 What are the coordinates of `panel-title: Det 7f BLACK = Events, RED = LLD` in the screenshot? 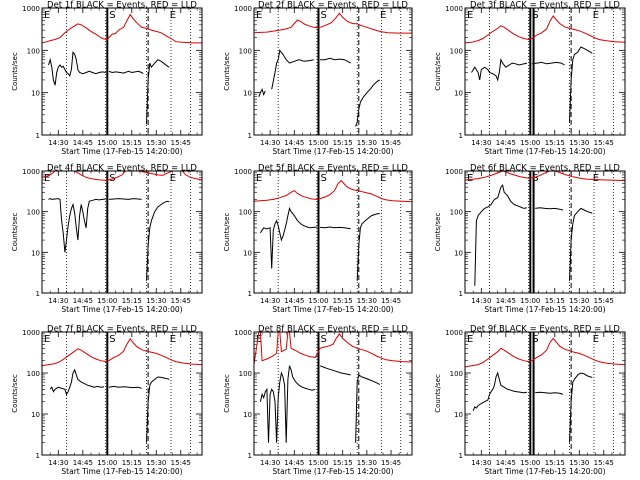 It's located at (122, 330).